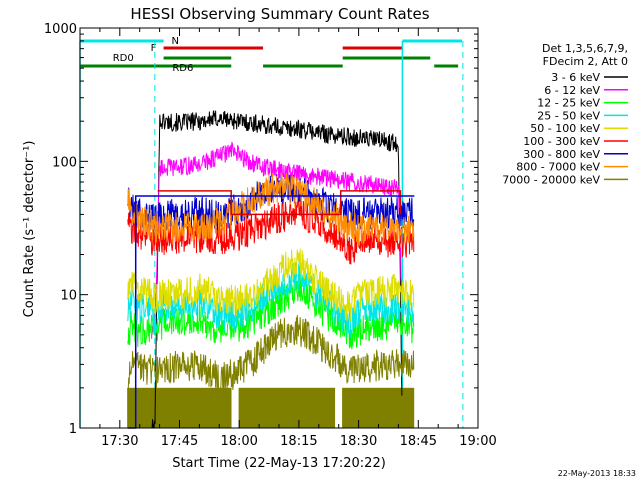 The width and height of the screenshot is (640, 480). Describe the element at coordinates (572, 90) in the screenshot. I see `legend-entry-label: 6 - 12 keV` at that location.